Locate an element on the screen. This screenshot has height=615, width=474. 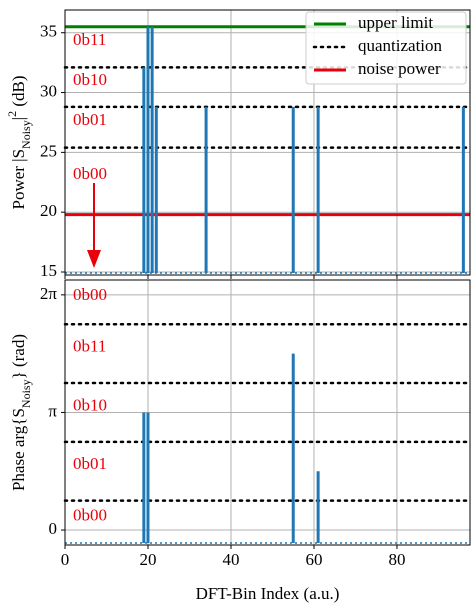
y-axis-label-part: 2 is located at coordinates (12, 114).